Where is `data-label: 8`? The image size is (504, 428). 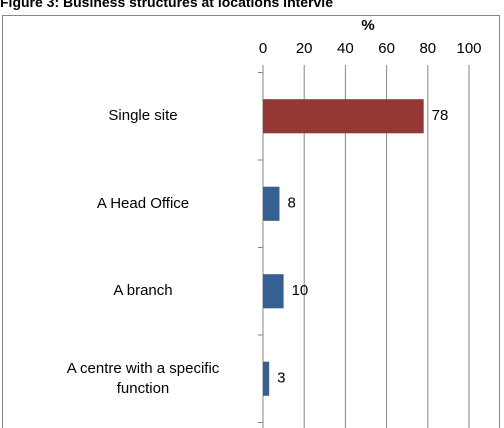
data-label: 8 is located at coordinates (291, 203).